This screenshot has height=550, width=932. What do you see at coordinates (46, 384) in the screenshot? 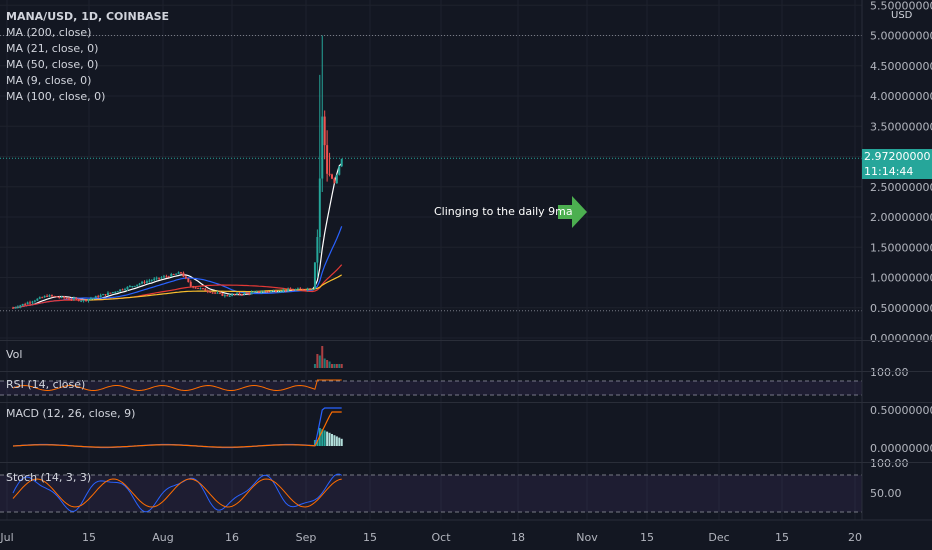
I see `rsi-pane-label: RSI (14, close)` at bounding box center [46, 384].